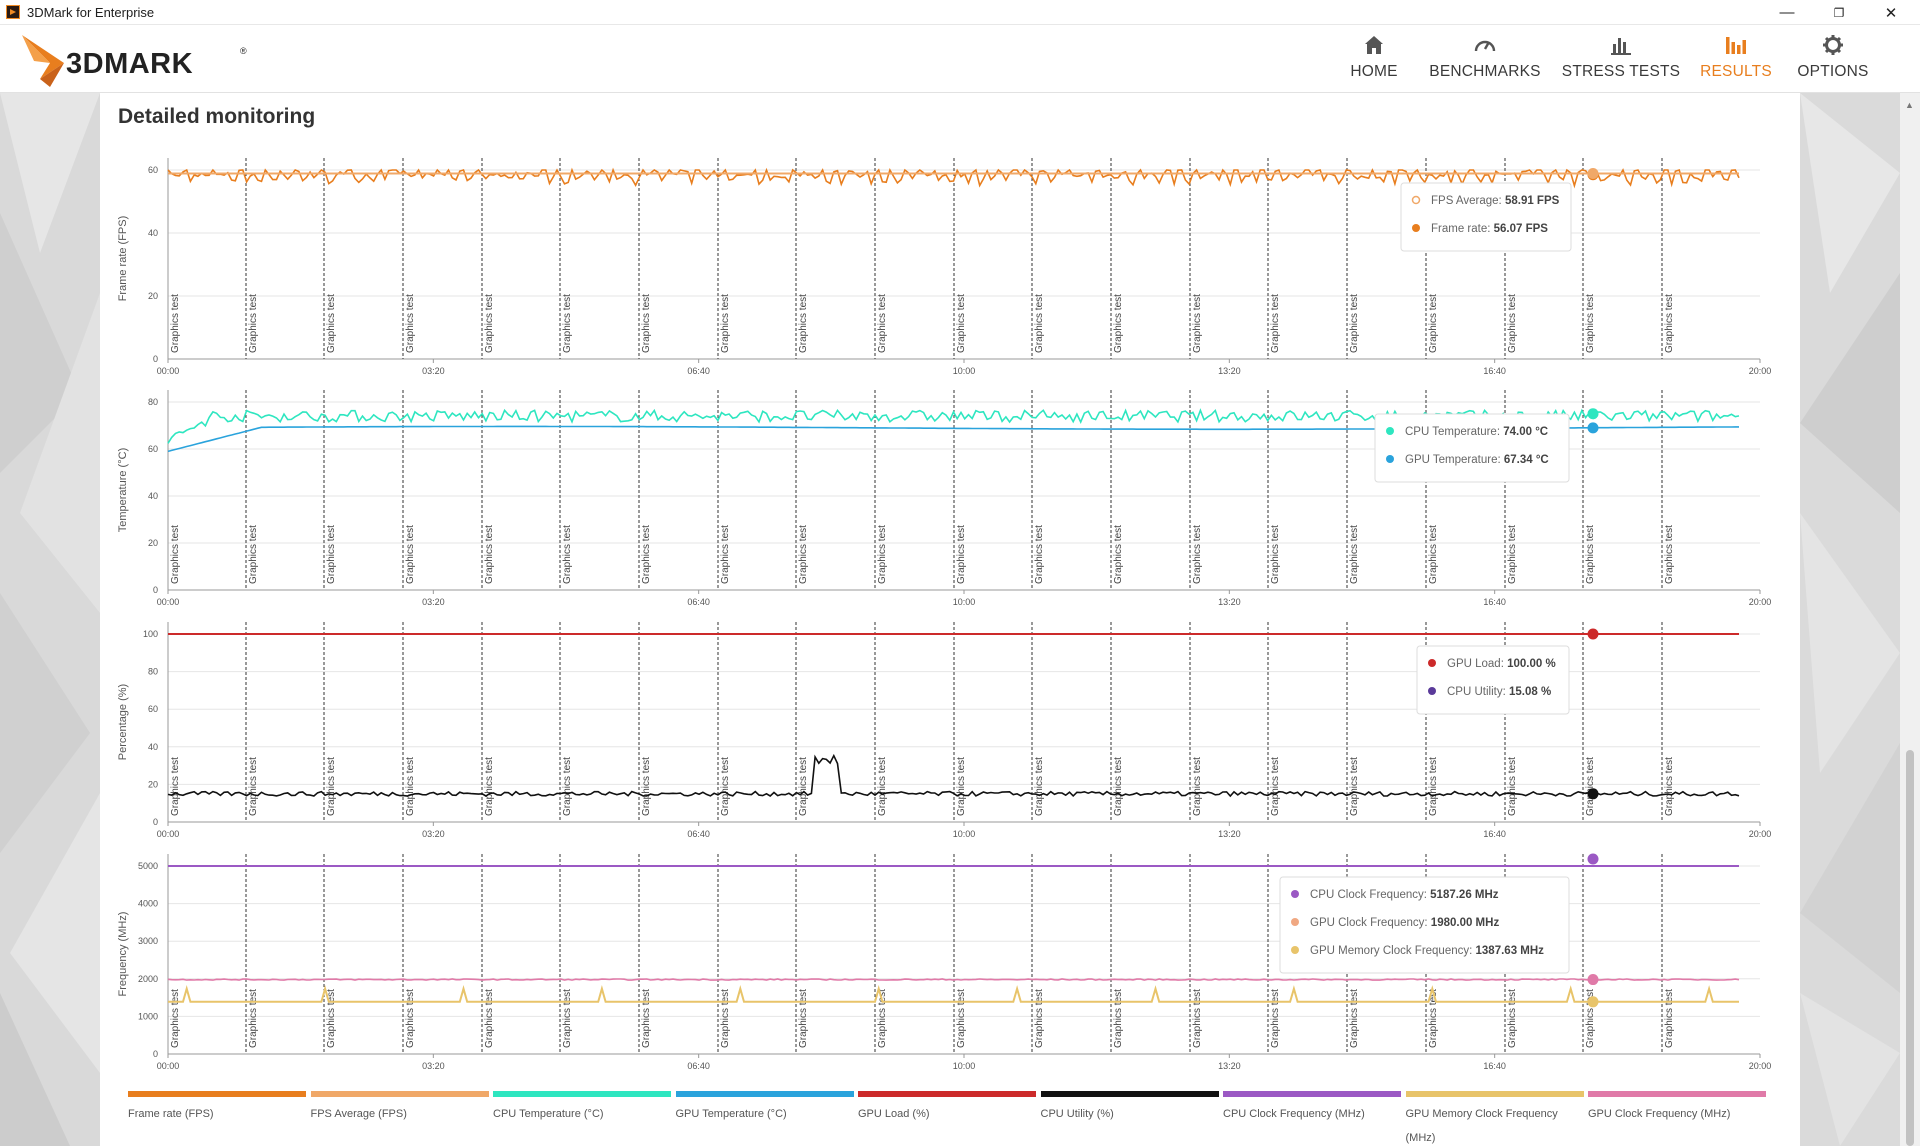 This screenshot has height=1146, width=1920. Describe the element at coordinates (171, 1114) in the screenshot. I see `legend-label: Frame rate (FPS)` at that location.